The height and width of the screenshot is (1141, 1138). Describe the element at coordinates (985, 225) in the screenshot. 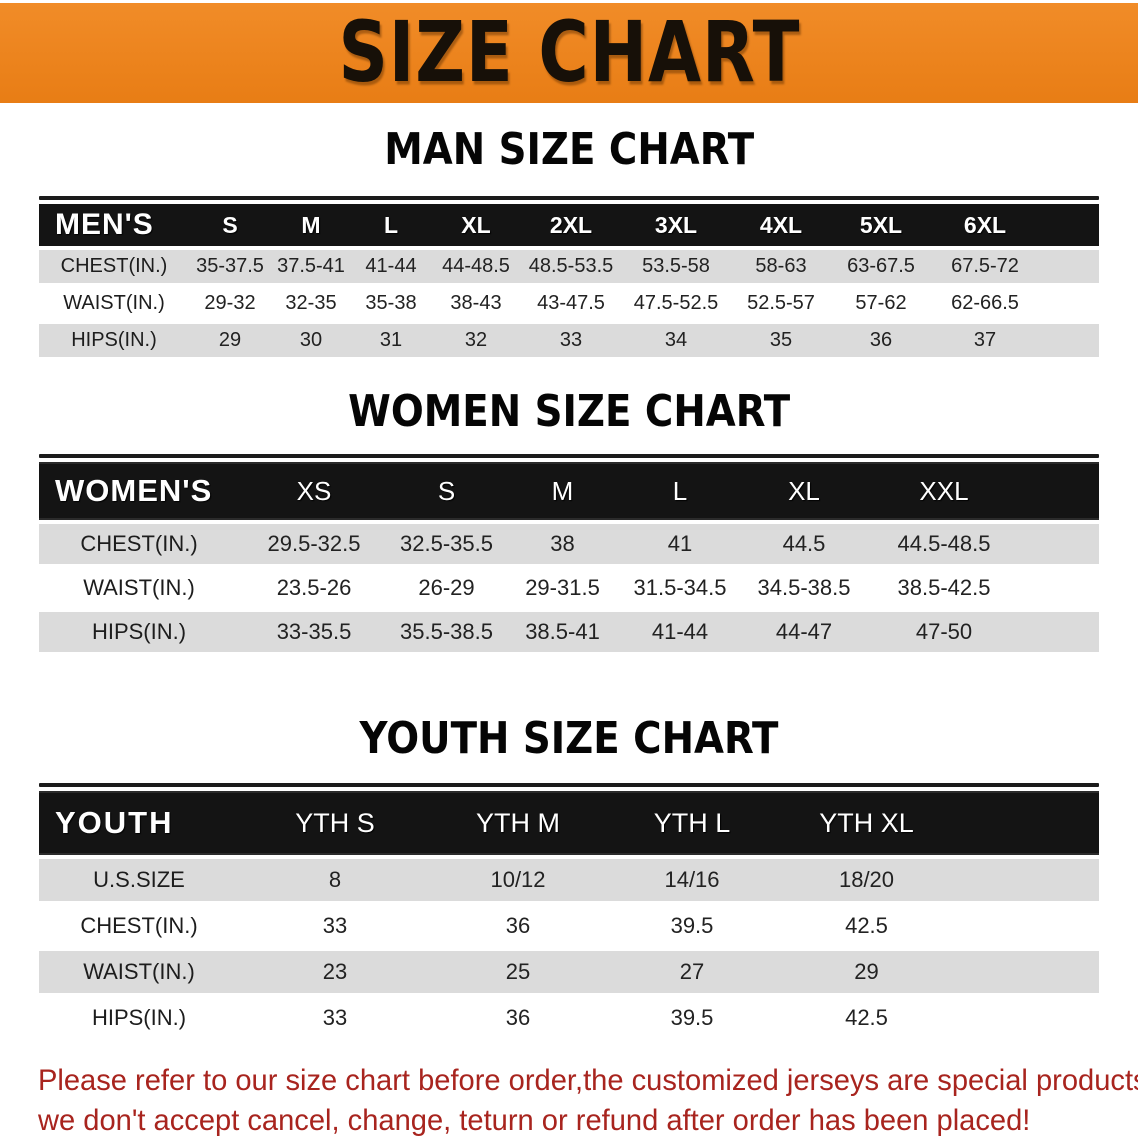

I see `column-header: 6XL` at that location.